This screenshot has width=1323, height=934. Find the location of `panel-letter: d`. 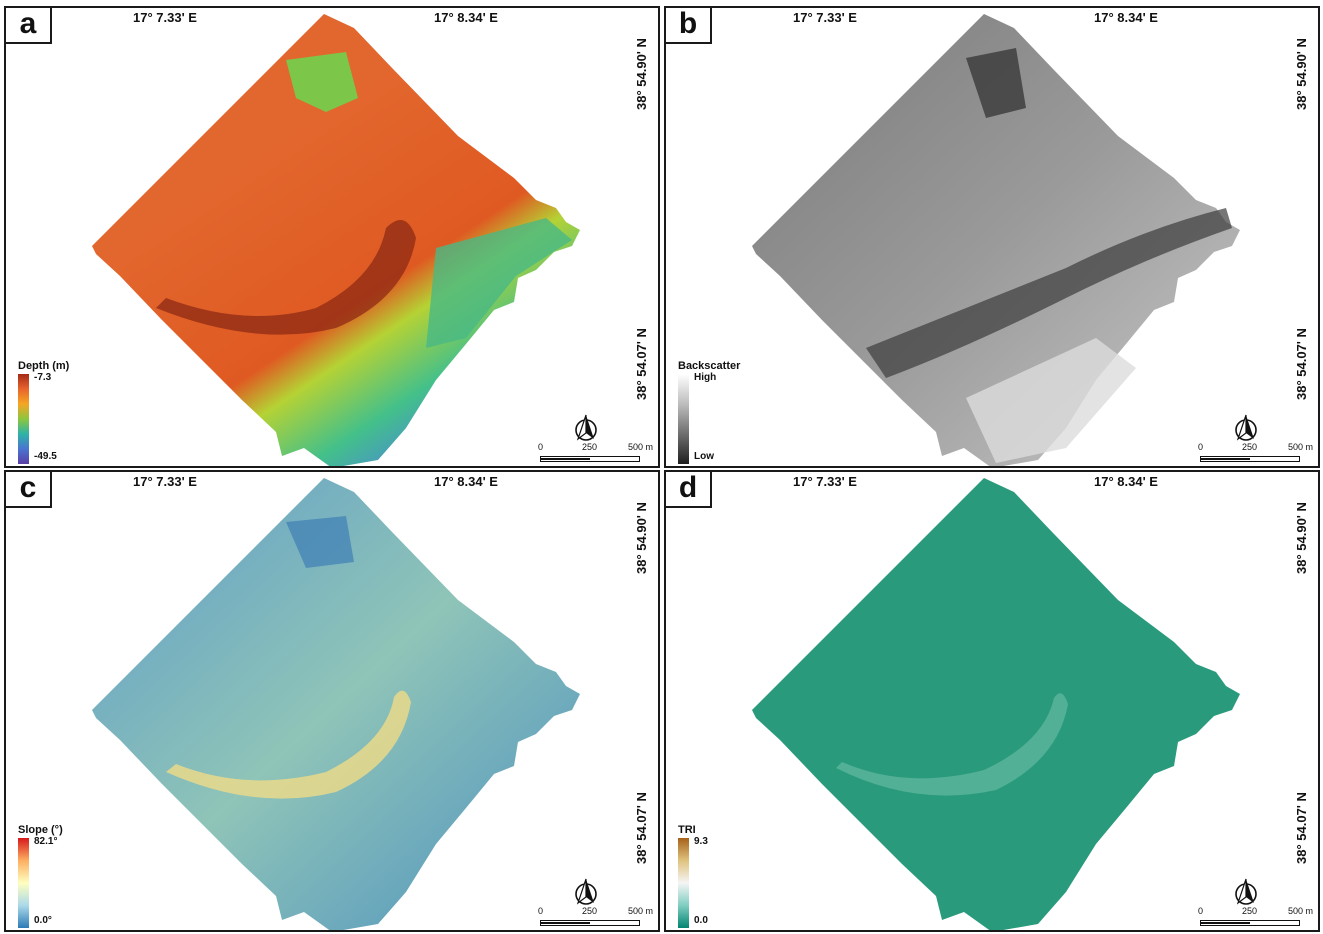

panel-letter: d is located at coordinates (689, 490).